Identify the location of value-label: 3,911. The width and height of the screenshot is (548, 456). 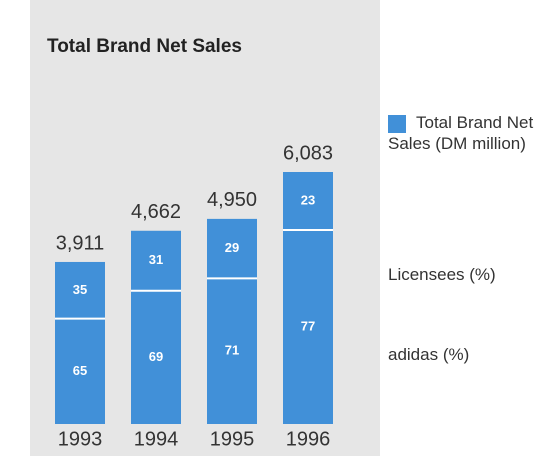
(80, 243).